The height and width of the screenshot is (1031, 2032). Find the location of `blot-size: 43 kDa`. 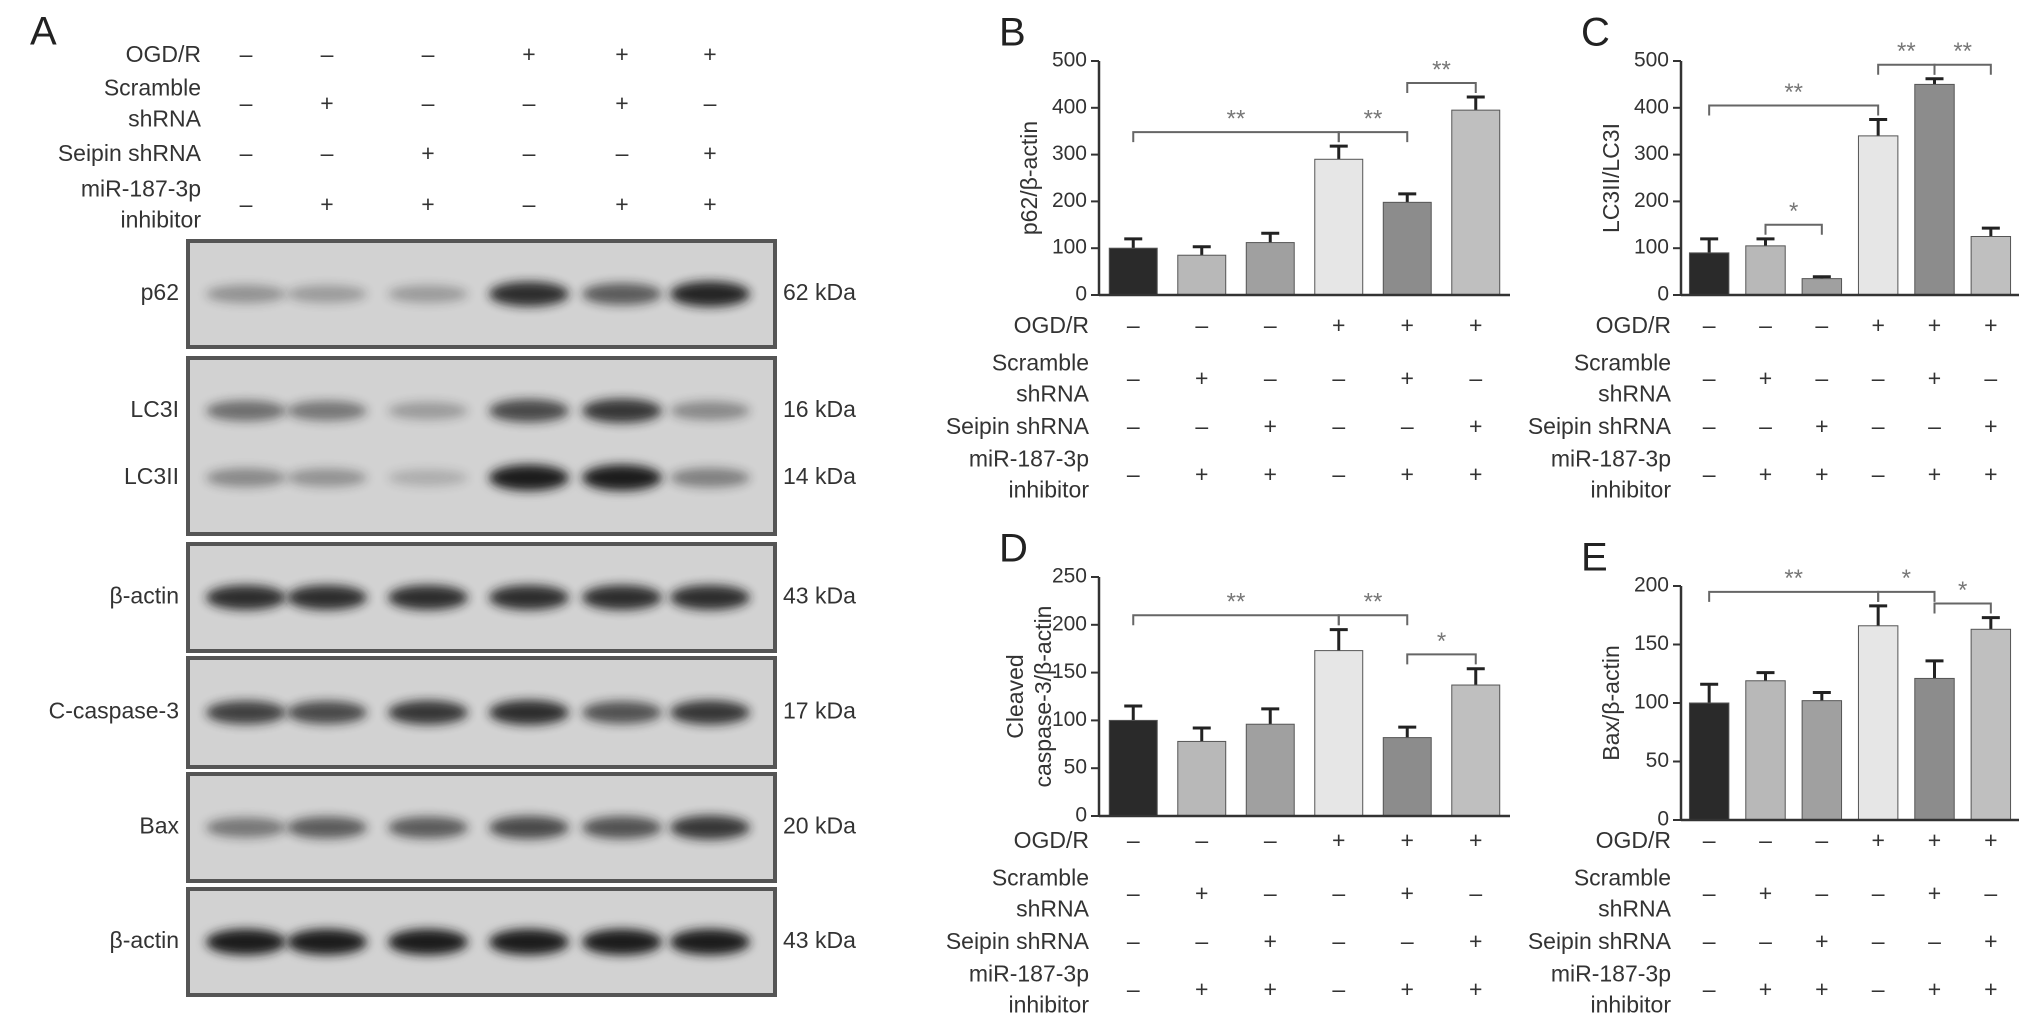

blot-size: 43 kDa is located at coordinates (819, 596).